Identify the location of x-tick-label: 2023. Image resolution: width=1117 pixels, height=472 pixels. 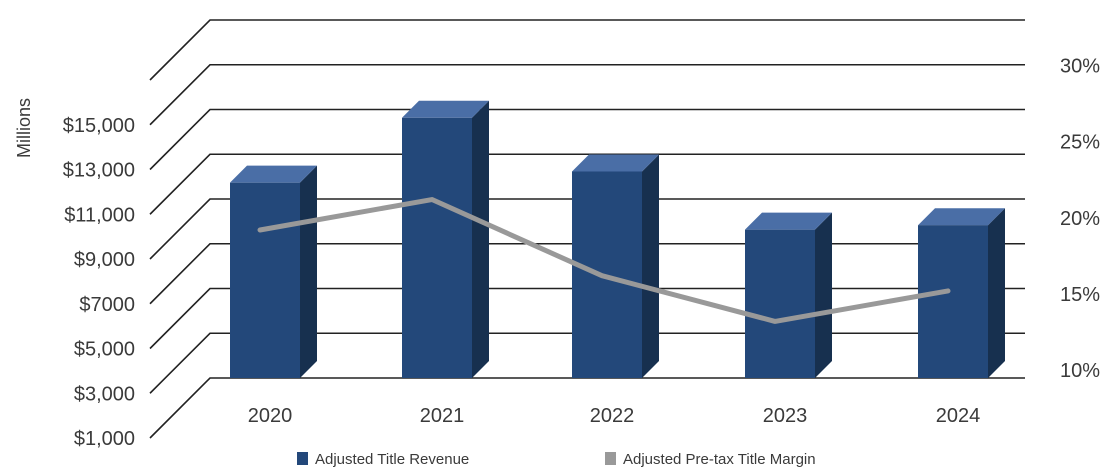
(785, 416).